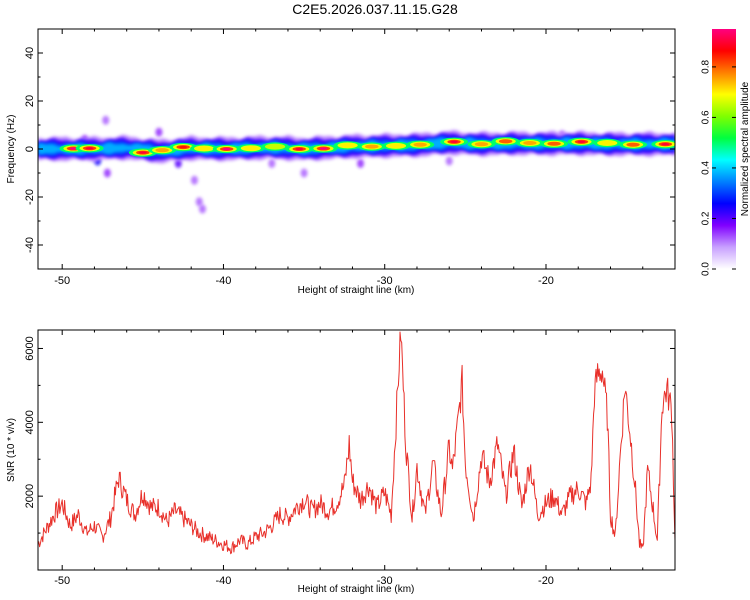 The image size is (750, 600). I want to click on snr-y-tick-label: 4000, so click(30, 422).